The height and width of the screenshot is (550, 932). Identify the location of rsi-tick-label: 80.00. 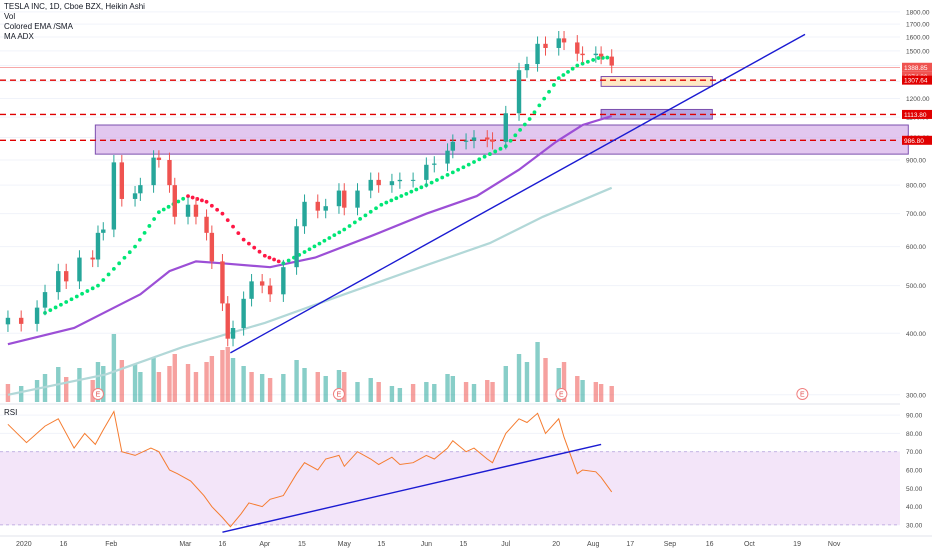
(914, 434).